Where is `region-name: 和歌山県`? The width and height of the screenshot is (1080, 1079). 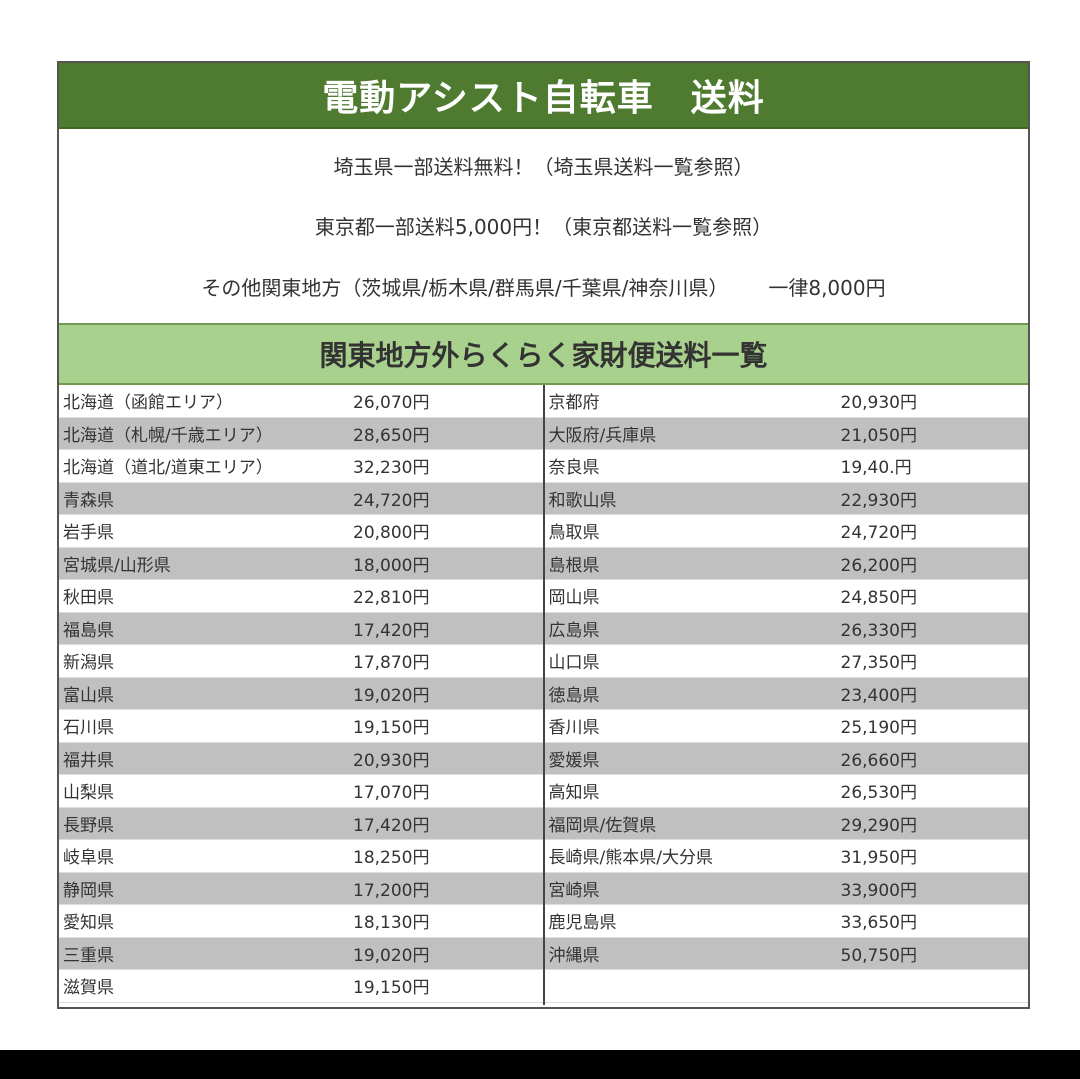 region-name: 和歌山県 is located at coordinates (582, 500).